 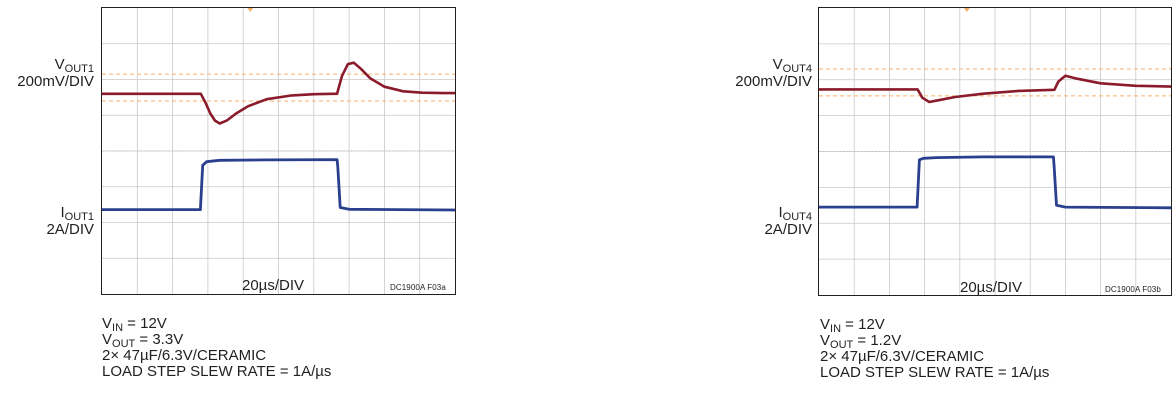 I want to click on iout1-scale: 2A/DIV, so click(x=70, y=229).